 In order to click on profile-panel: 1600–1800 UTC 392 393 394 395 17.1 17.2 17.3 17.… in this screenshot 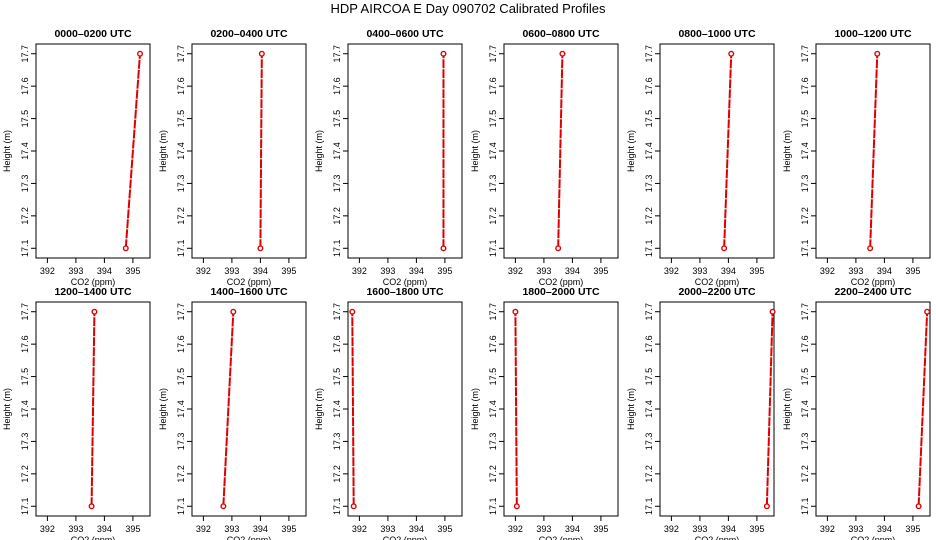, I will do `click(388, 413)`.